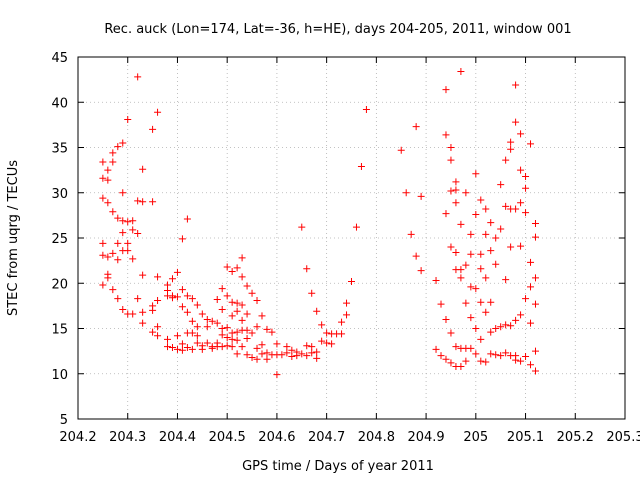 The width and height of the screenshot is (640, 480). I want to click on x-tick-label: 204.3, so click(127, 437).